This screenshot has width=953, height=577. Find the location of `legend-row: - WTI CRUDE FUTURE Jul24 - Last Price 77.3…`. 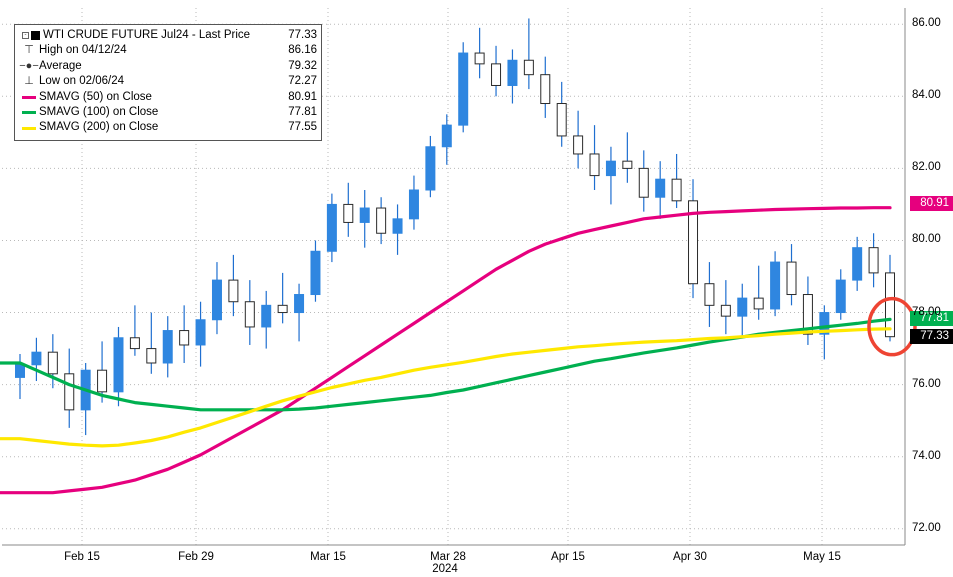

legend-row: - WTI CRUDE FUTURE Jul24 - Last Price 77.3… is located at coordinates (168, 35).